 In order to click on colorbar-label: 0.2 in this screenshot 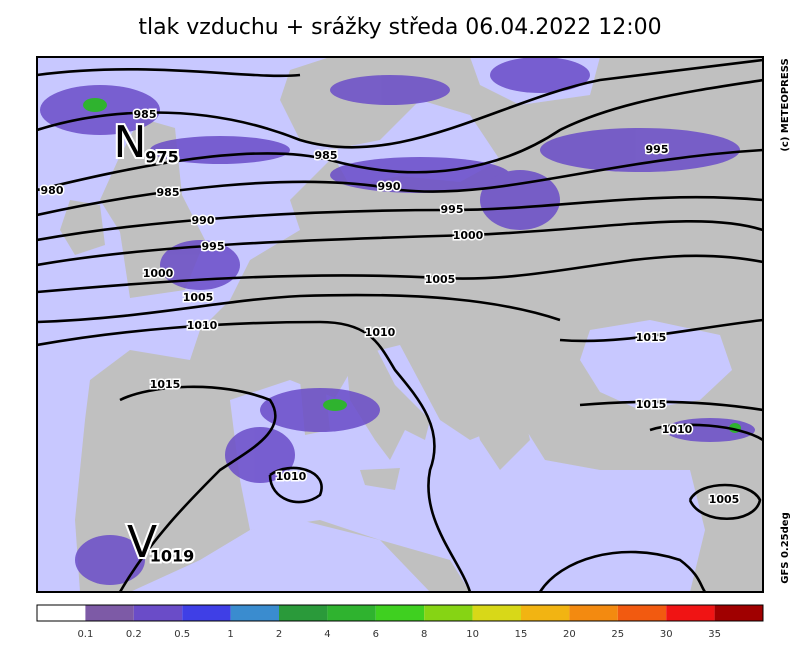, I will do `click(134, 634)`.